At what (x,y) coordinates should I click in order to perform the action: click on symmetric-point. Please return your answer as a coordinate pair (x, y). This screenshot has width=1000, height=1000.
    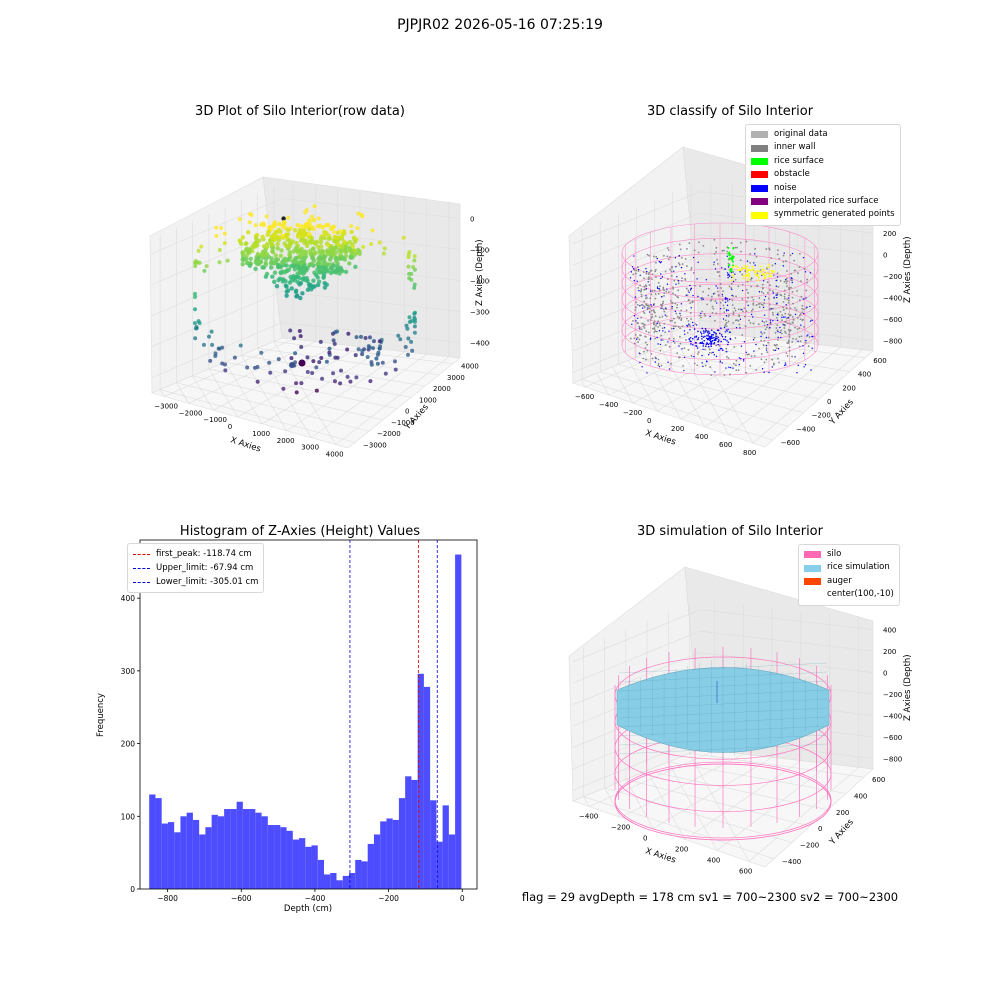
    Looking at the image, I should click on (762, 274).